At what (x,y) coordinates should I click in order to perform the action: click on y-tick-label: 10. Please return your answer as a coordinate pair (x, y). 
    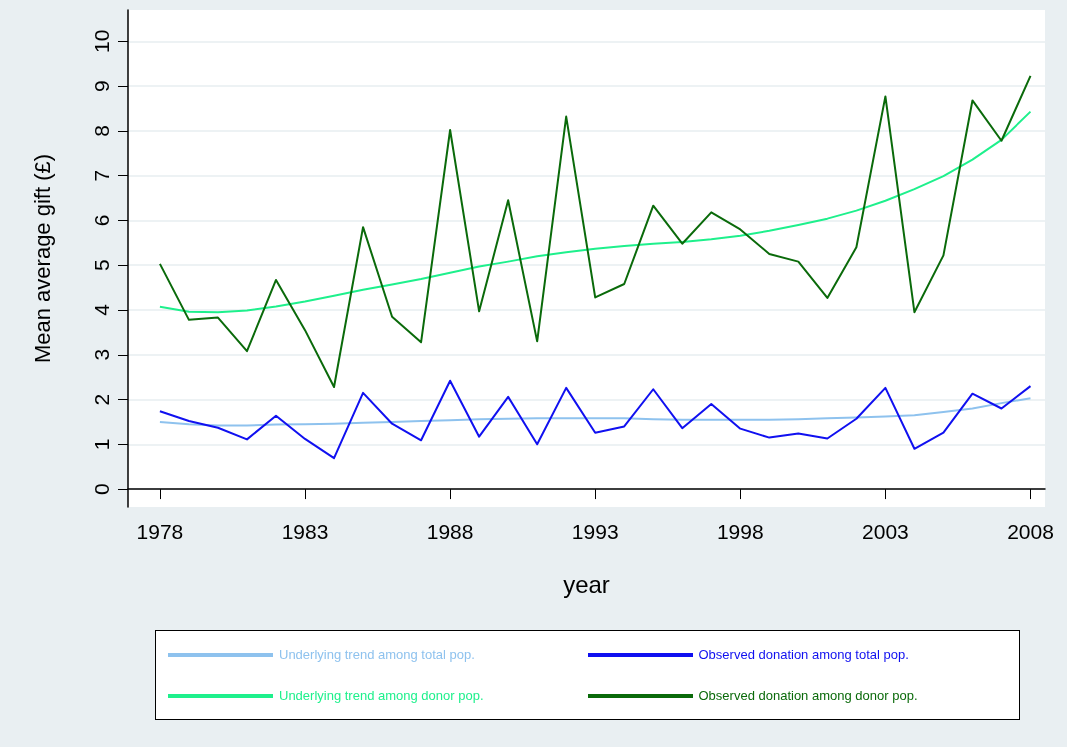
    Looking at the image, I should click on (101, 41).